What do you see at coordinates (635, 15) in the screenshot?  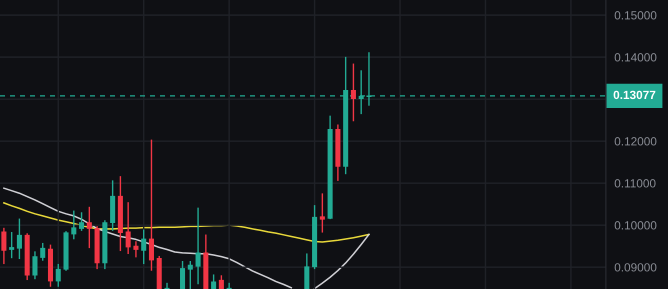 I see `y-tick-label: 0.15000` at bounding box center [635, 15].